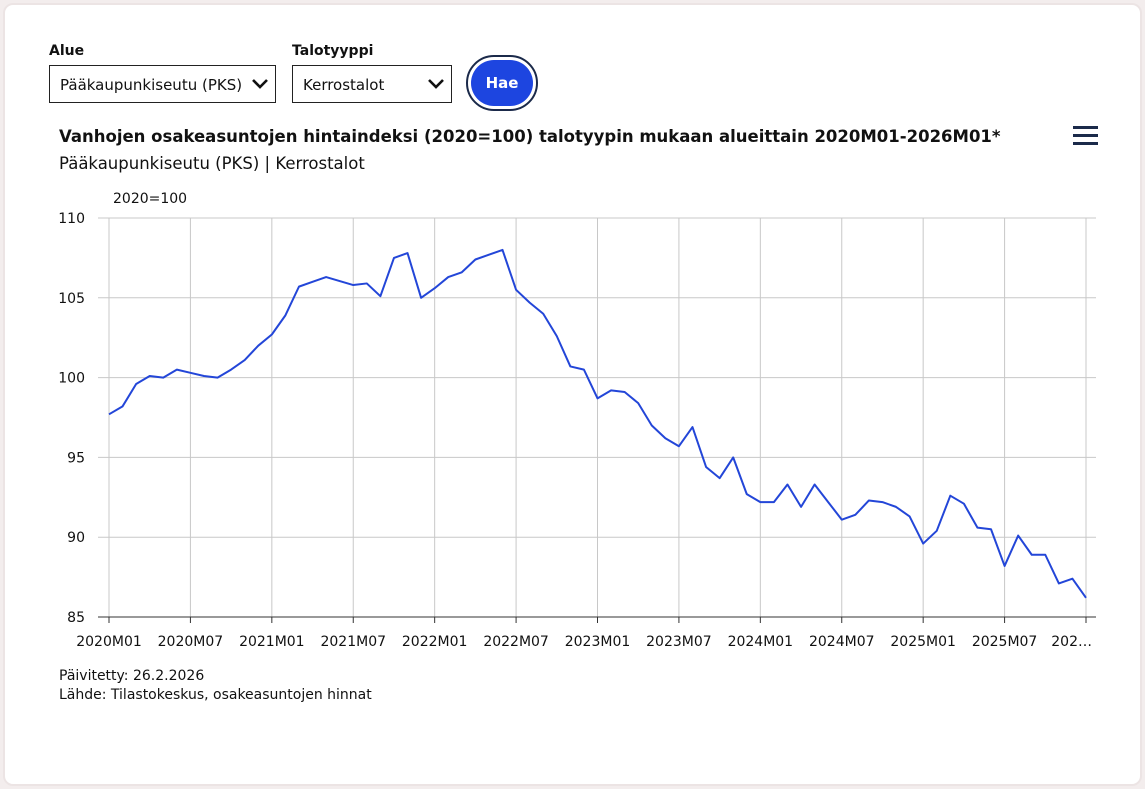 This screenshot has width=1145, height=789. Describe the element at coordinates (272, 642) in the screenshot. I see `x-tick-label: 2021M01` at that location.